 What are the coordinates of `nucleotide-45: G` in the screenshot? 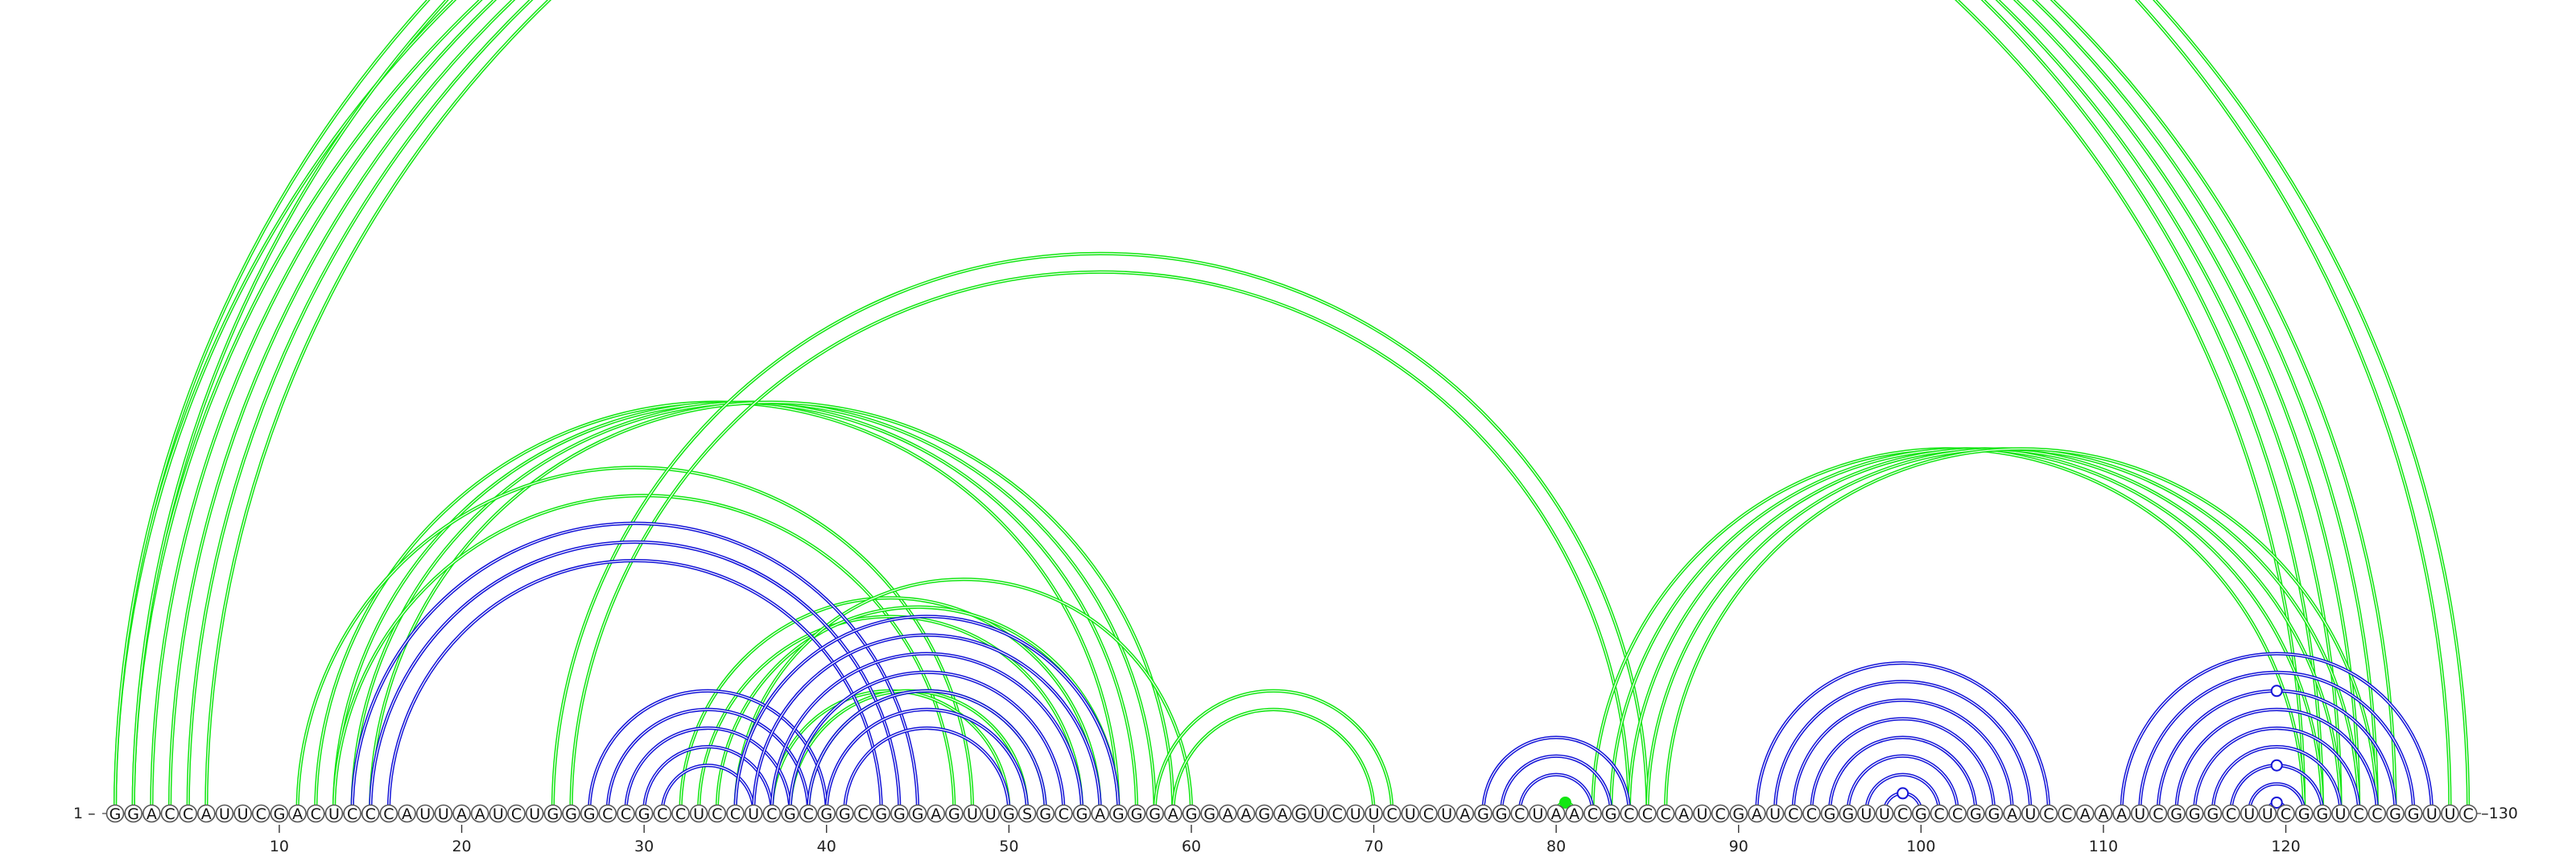 It's located at (917, 813).